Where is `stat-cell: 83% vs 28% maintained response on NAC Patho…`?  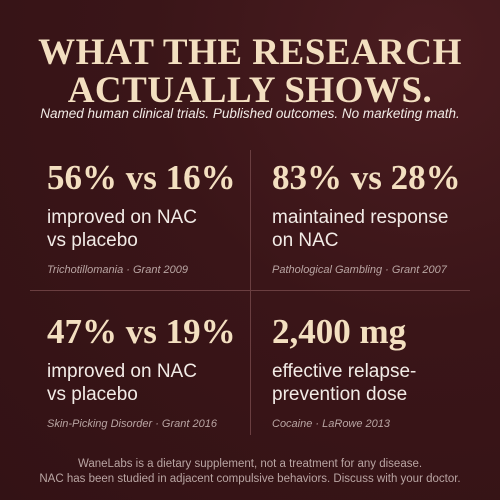 stat-cell: 83% vs 28% maintained response on NAC Patho… is located at coordinates (377, 217).